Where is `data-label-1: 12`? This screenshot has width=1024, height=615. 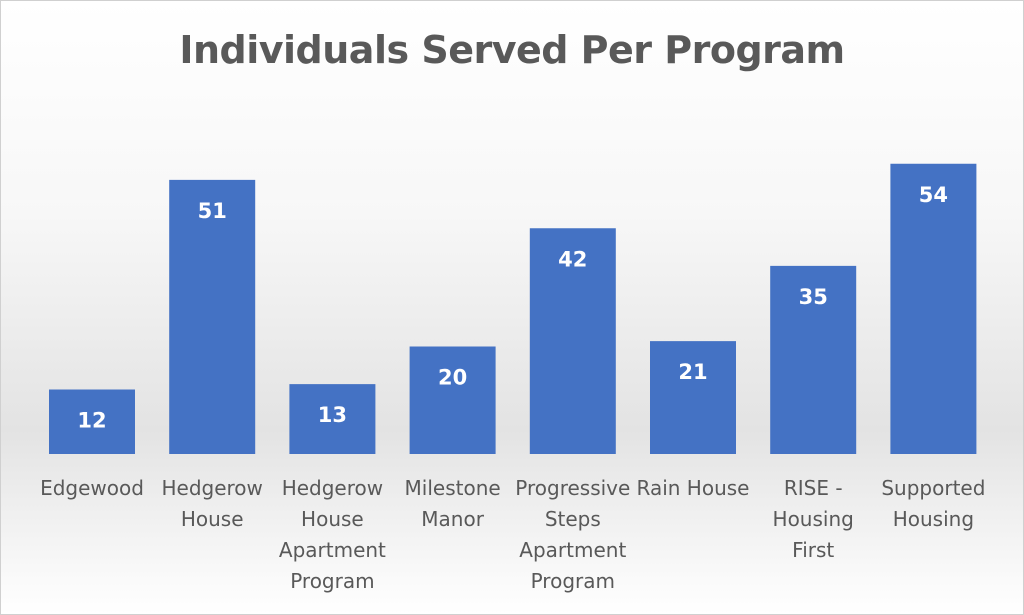
data-label-1: 12 is located at coordinates (91, 421).